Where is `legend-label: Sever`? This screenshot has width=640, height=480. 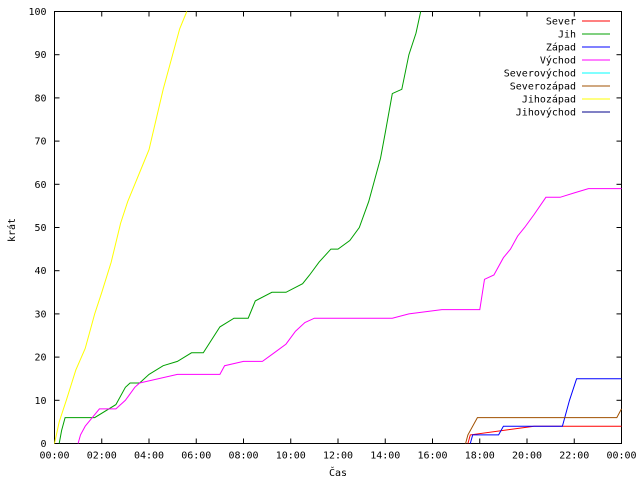 legend-label: Sever is located at coordinates (561, 22).